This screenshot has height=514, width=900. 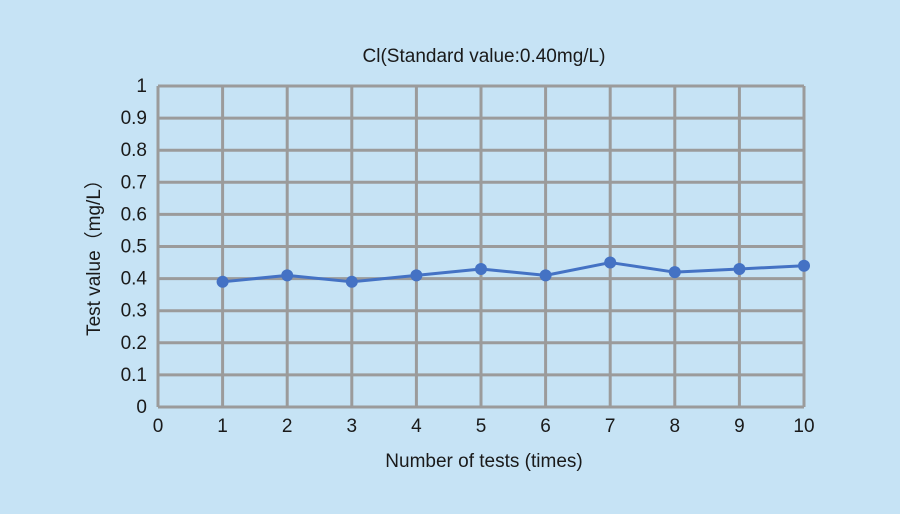 I want to click on series-points-layer, so click(x=513, y=272).